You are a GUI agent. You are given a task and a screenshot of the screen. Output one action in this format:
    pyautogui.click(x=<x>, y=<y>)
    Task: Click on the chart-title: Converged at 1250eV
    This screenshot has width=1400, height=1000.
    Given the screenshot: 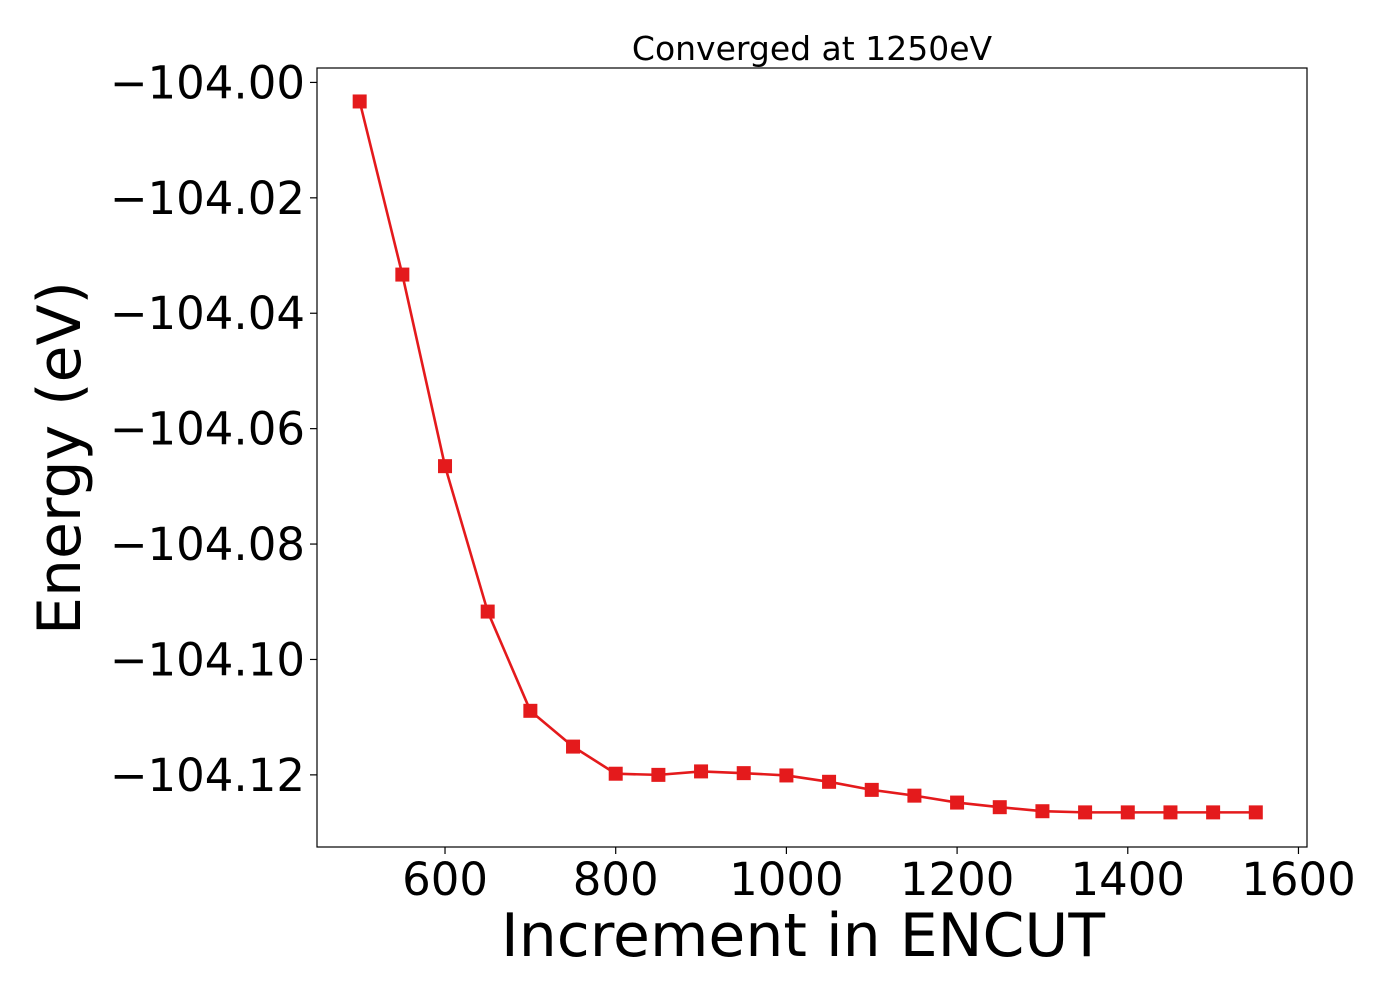 What is the action you would take?
    pyautogui.click(x=812, y=48)
    